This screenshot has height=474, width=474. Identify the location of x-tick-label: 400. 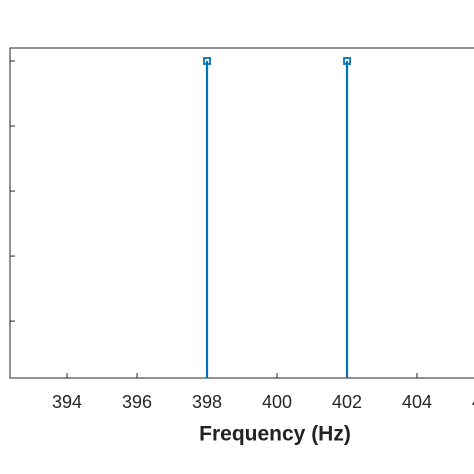
(277, 402).